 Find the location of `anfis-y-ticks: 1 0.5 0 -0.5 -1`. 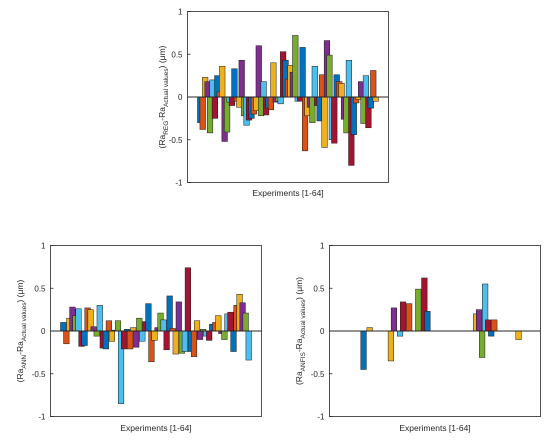

anfis-y-ticks: 1 0.5 0 -0.5 -1 is located at coordinates (322, 332).